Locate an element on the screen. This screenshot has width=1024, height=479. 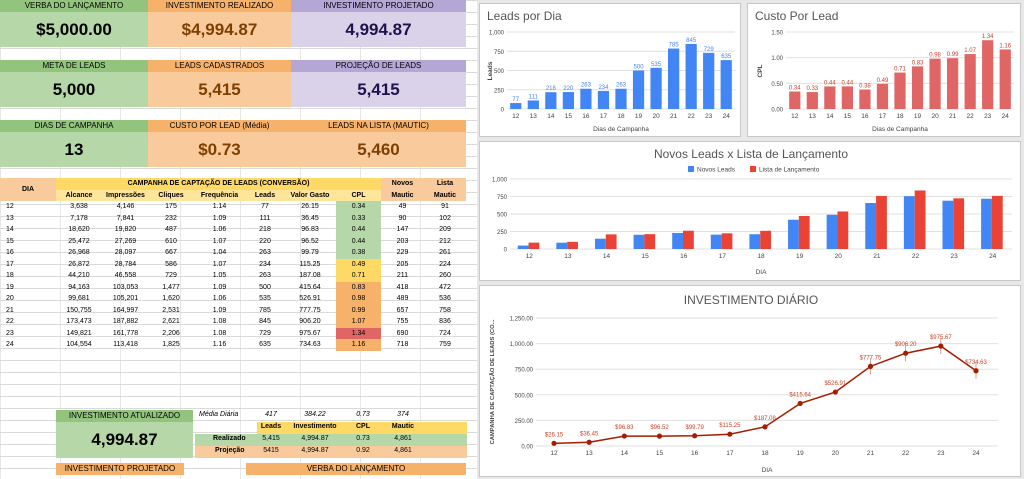
invest-atual-label: INVESTIMENTO ATUALIZADO is located at coordinates (124, 416).